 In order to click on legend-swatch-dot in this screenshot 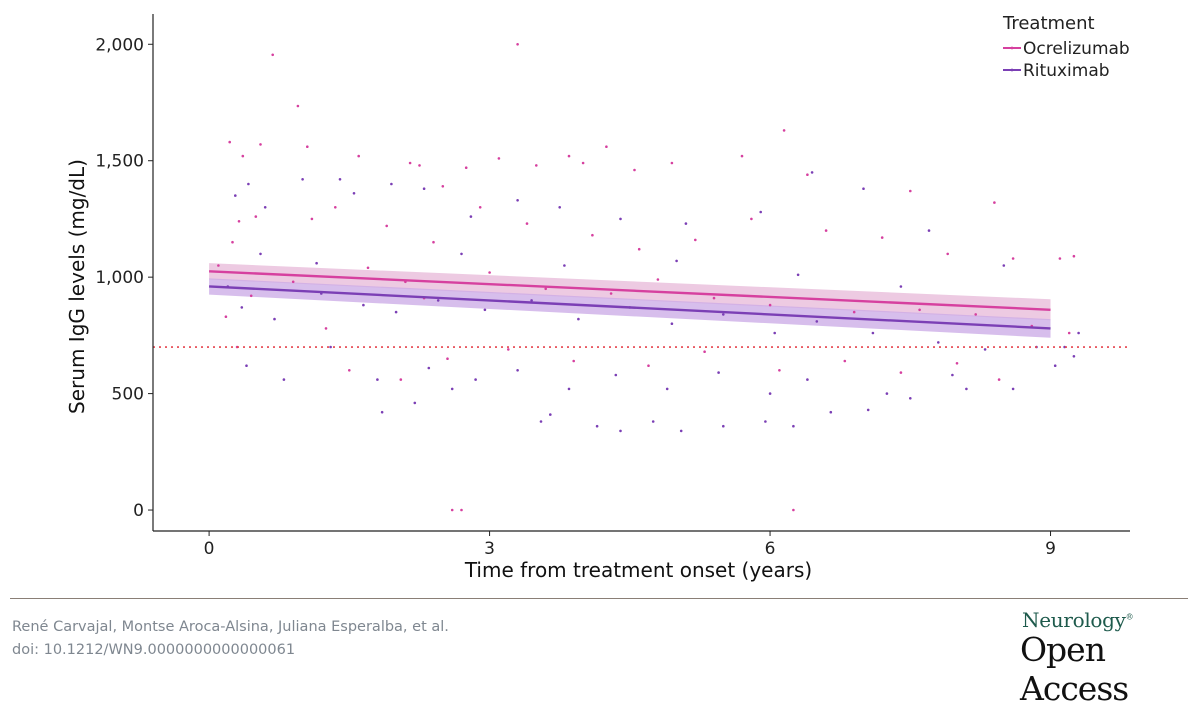, I will do `click(1012, 48)`.